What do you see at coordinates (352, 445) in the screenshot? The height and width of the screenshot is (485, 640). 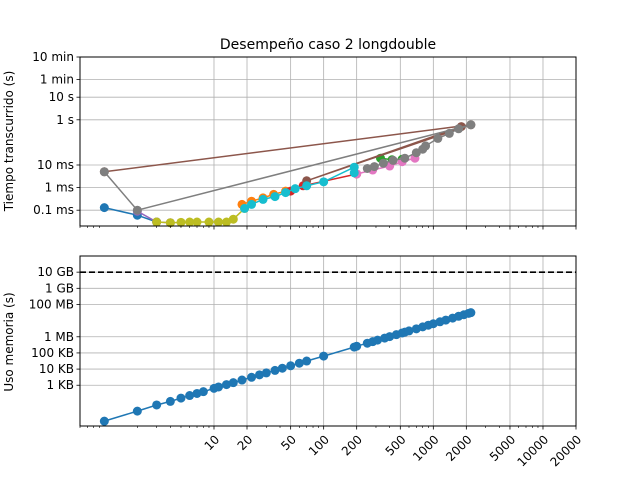 I see `x-tick-label: 200` at bounding box center [352, 445].